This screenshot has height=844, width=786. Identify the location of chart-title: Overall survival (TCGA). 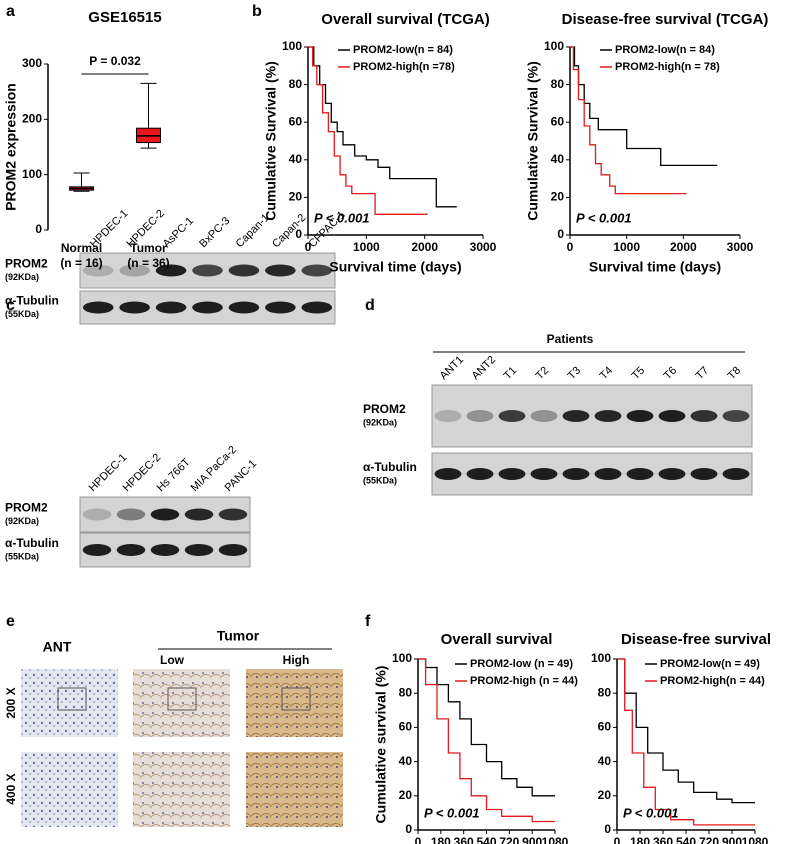
(405, 19).